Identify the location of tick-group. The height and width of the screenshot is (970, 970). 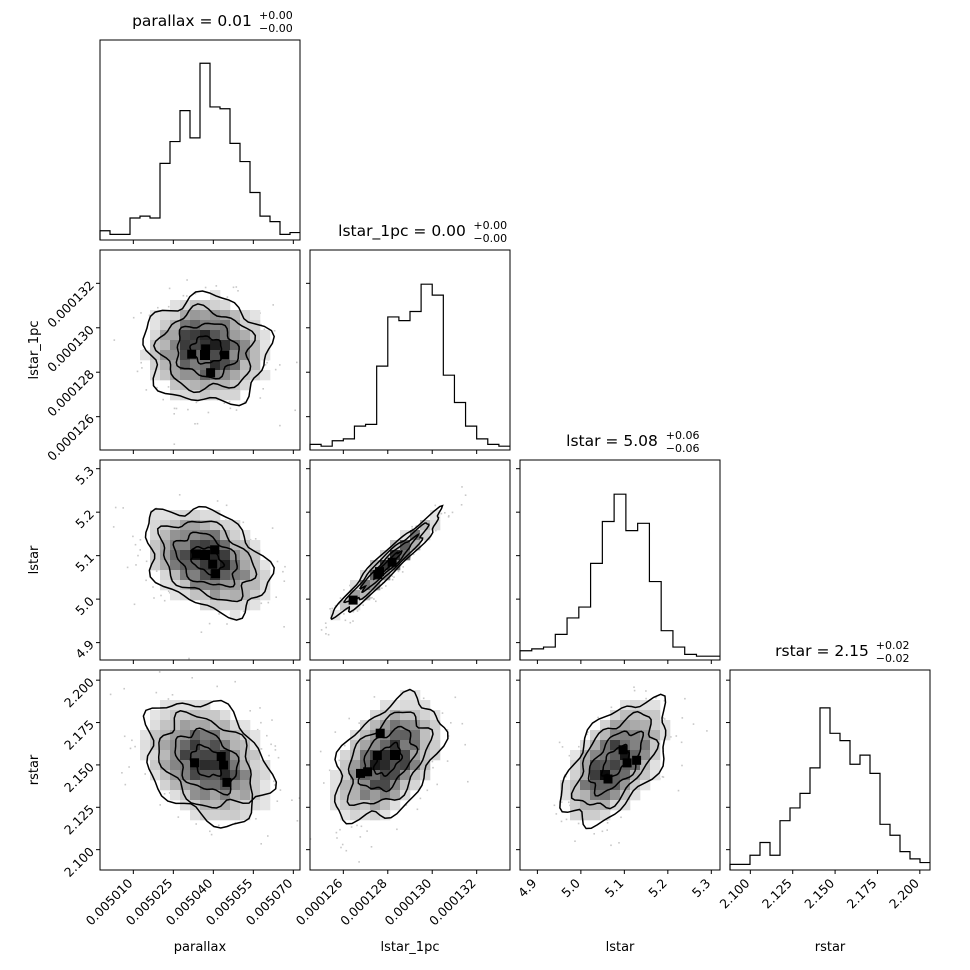
(392, 776).